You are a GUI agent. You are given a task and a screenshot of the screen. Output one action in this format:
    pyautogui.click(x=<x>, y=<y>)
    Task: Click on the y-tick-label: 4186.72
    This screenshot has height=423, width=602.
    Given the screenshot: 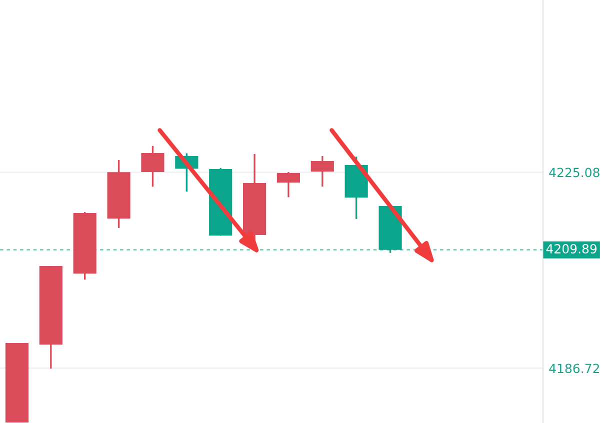 What is the action you would take?
    pyautogui.click(x=574, y=369)
    